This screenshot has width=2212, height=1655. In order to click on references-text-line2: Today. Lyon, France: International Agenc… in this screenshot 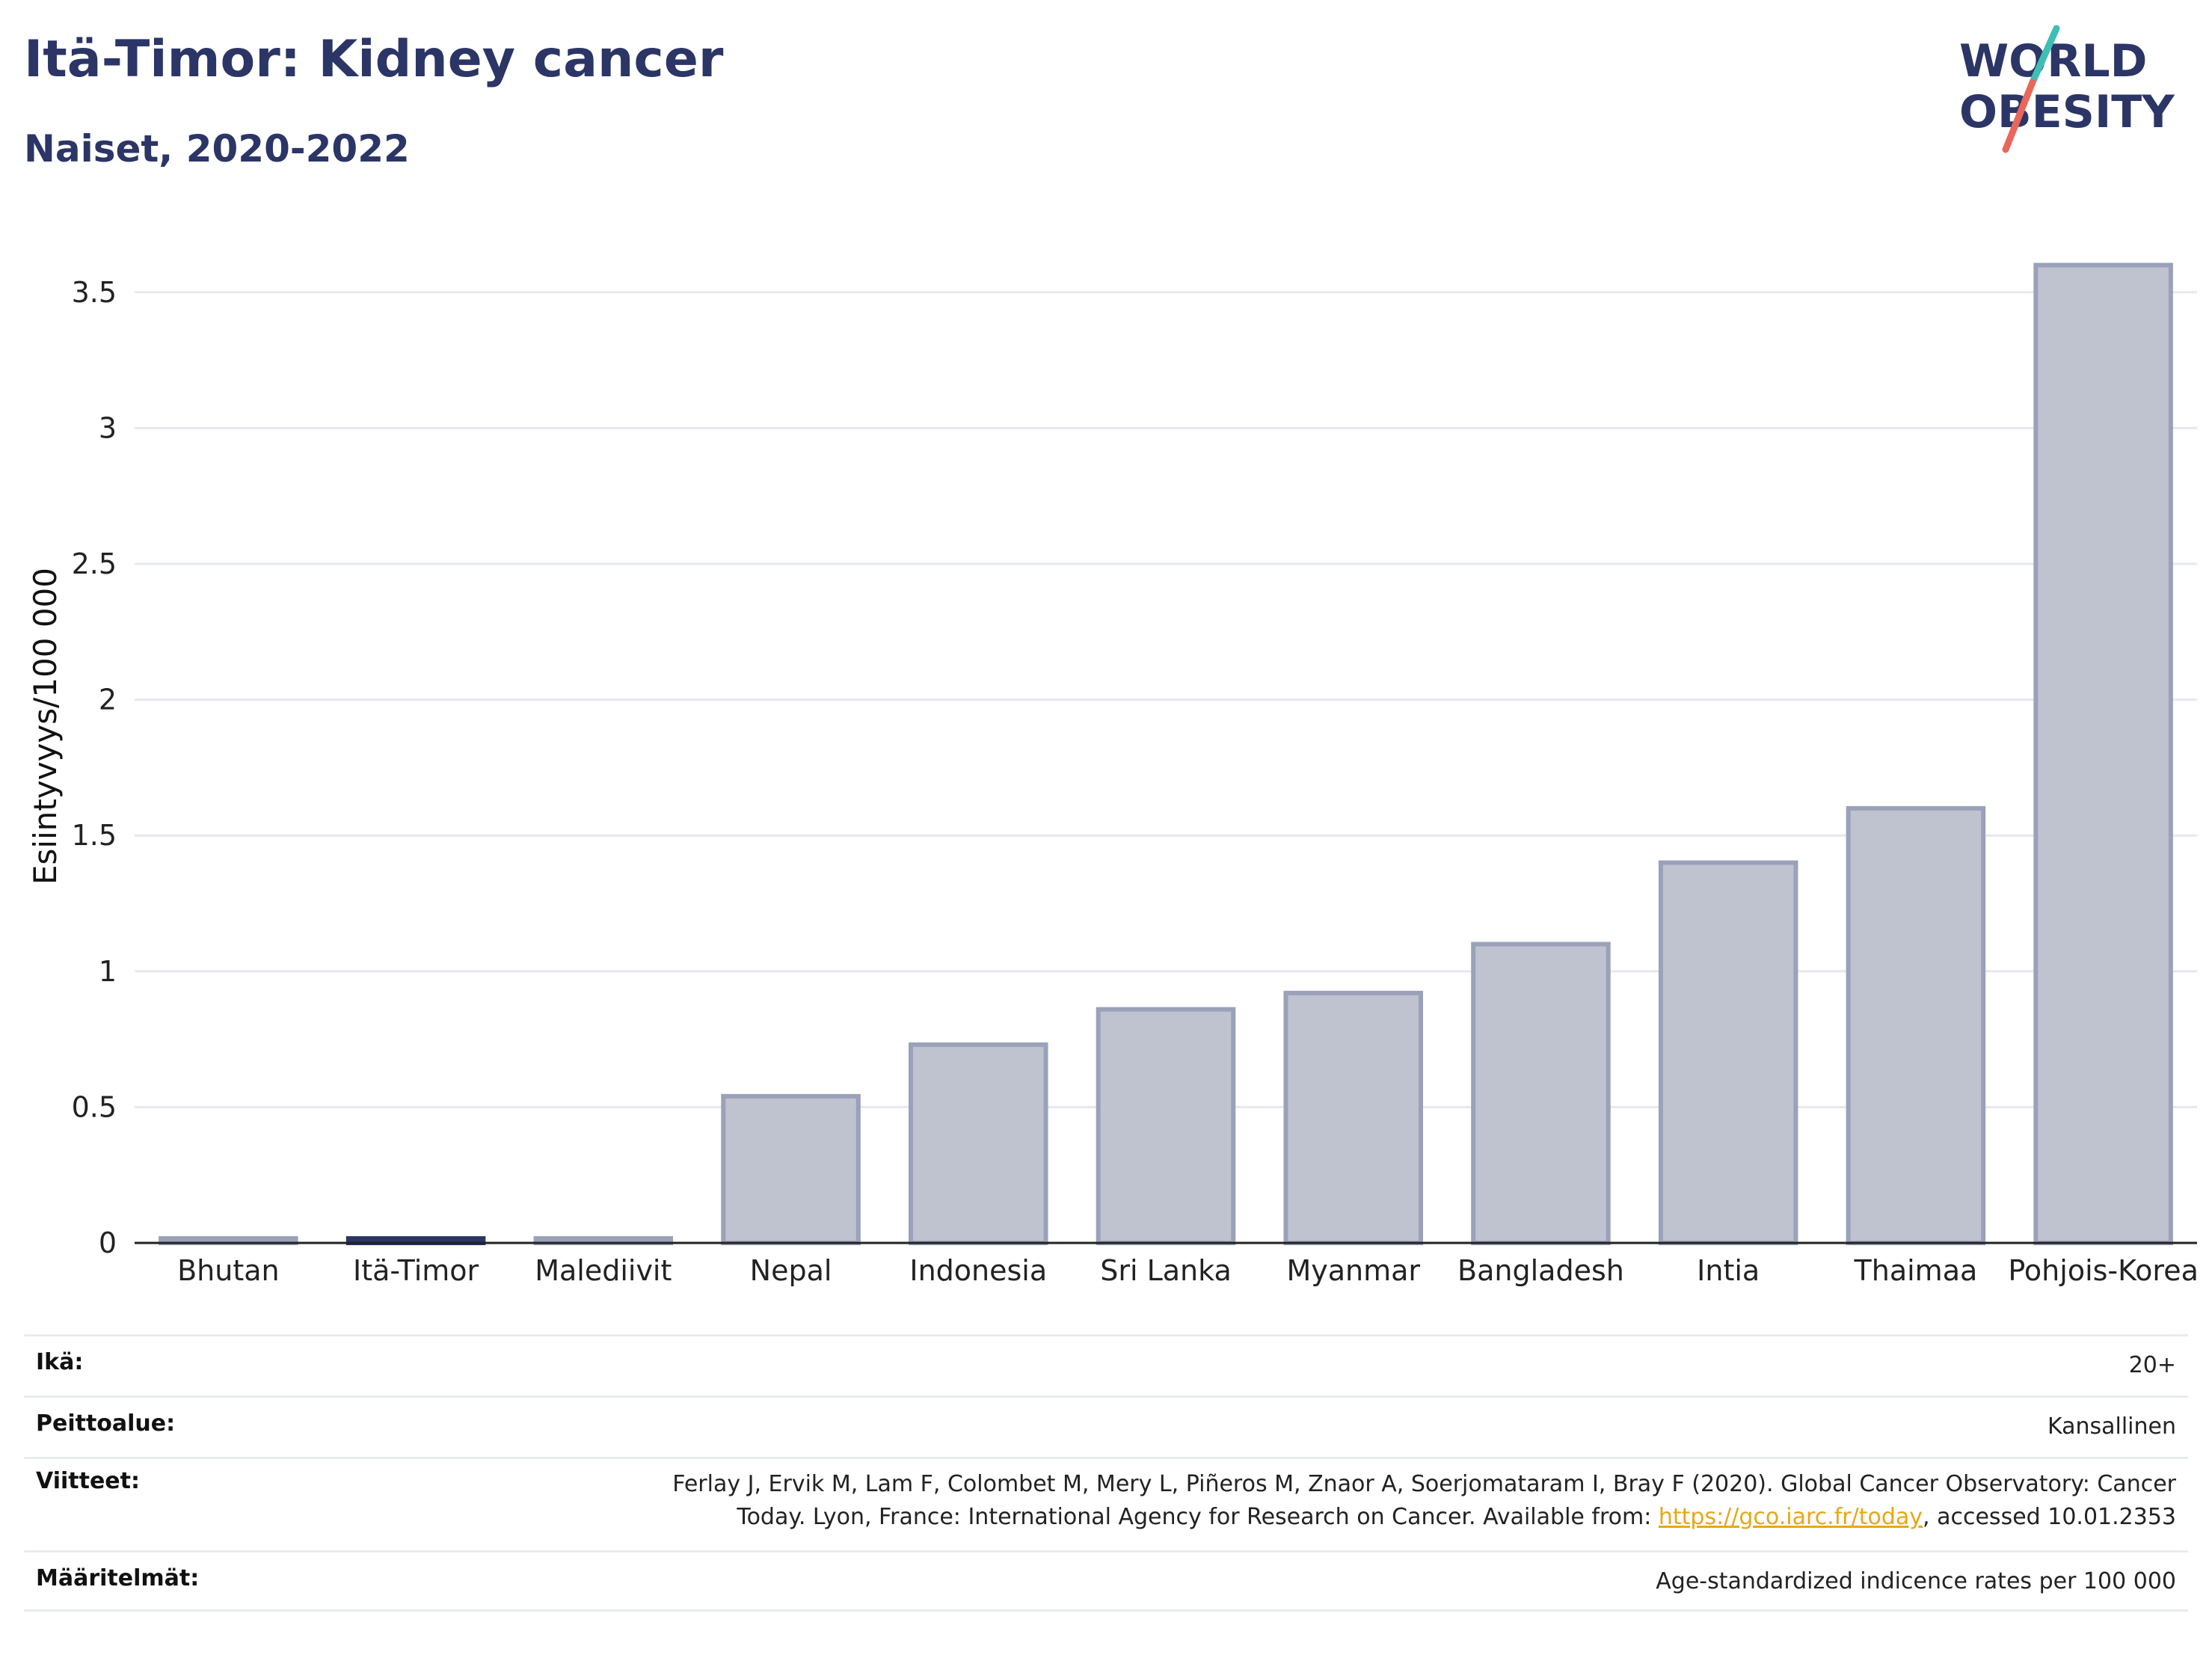, I will do `click(1198, 1517)`.